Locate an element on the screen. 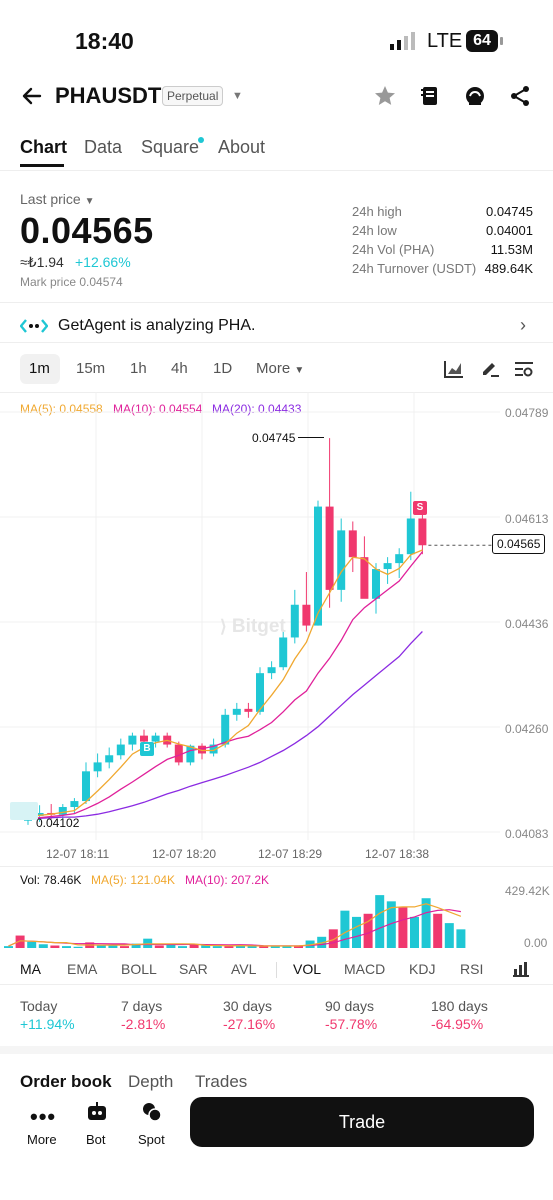 The image size is (553, 1200). chart-type-icon is located at coordinates (454, 369).